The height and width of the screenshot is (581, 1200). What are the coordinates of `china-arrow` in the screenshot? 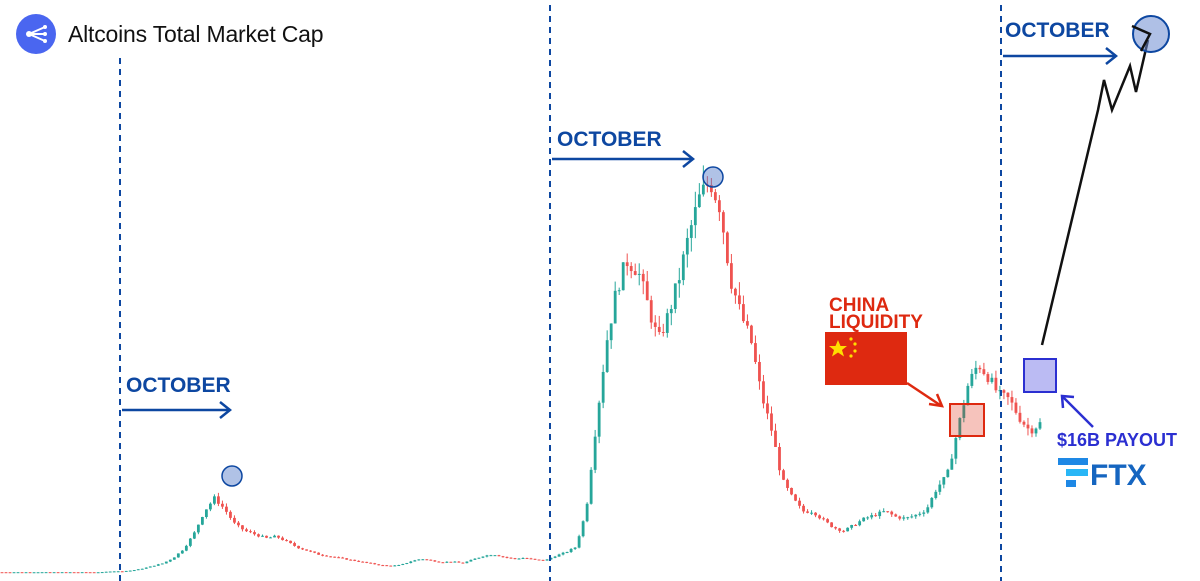 It's located at (923, 394).